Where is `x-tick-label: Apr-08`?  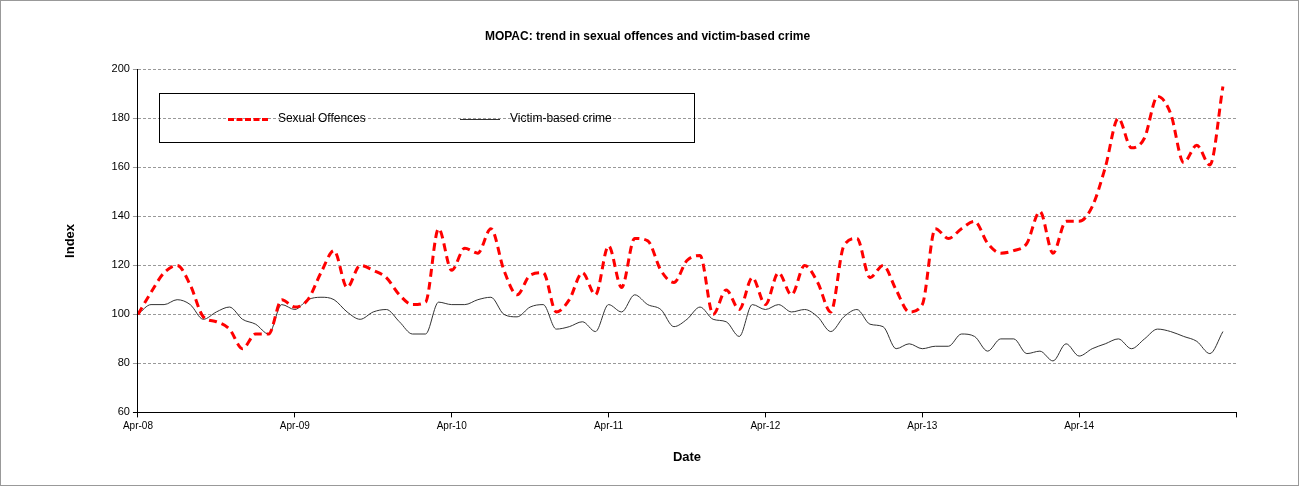 x-tick-label: Apr-08 is located at coordinates (138, 426).